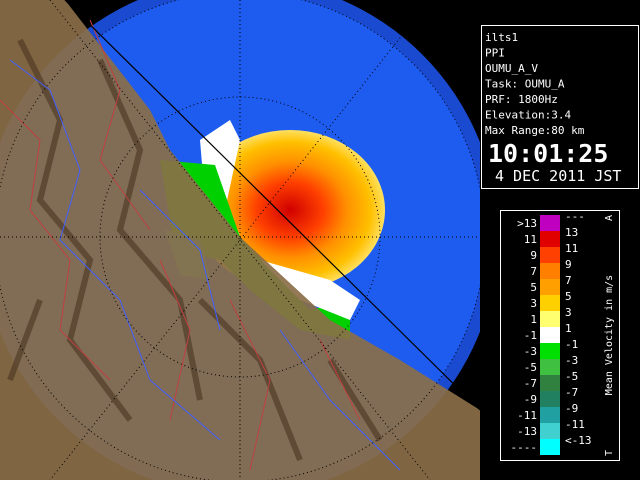  I want to click on legend-low: -11, so click(527, 415).